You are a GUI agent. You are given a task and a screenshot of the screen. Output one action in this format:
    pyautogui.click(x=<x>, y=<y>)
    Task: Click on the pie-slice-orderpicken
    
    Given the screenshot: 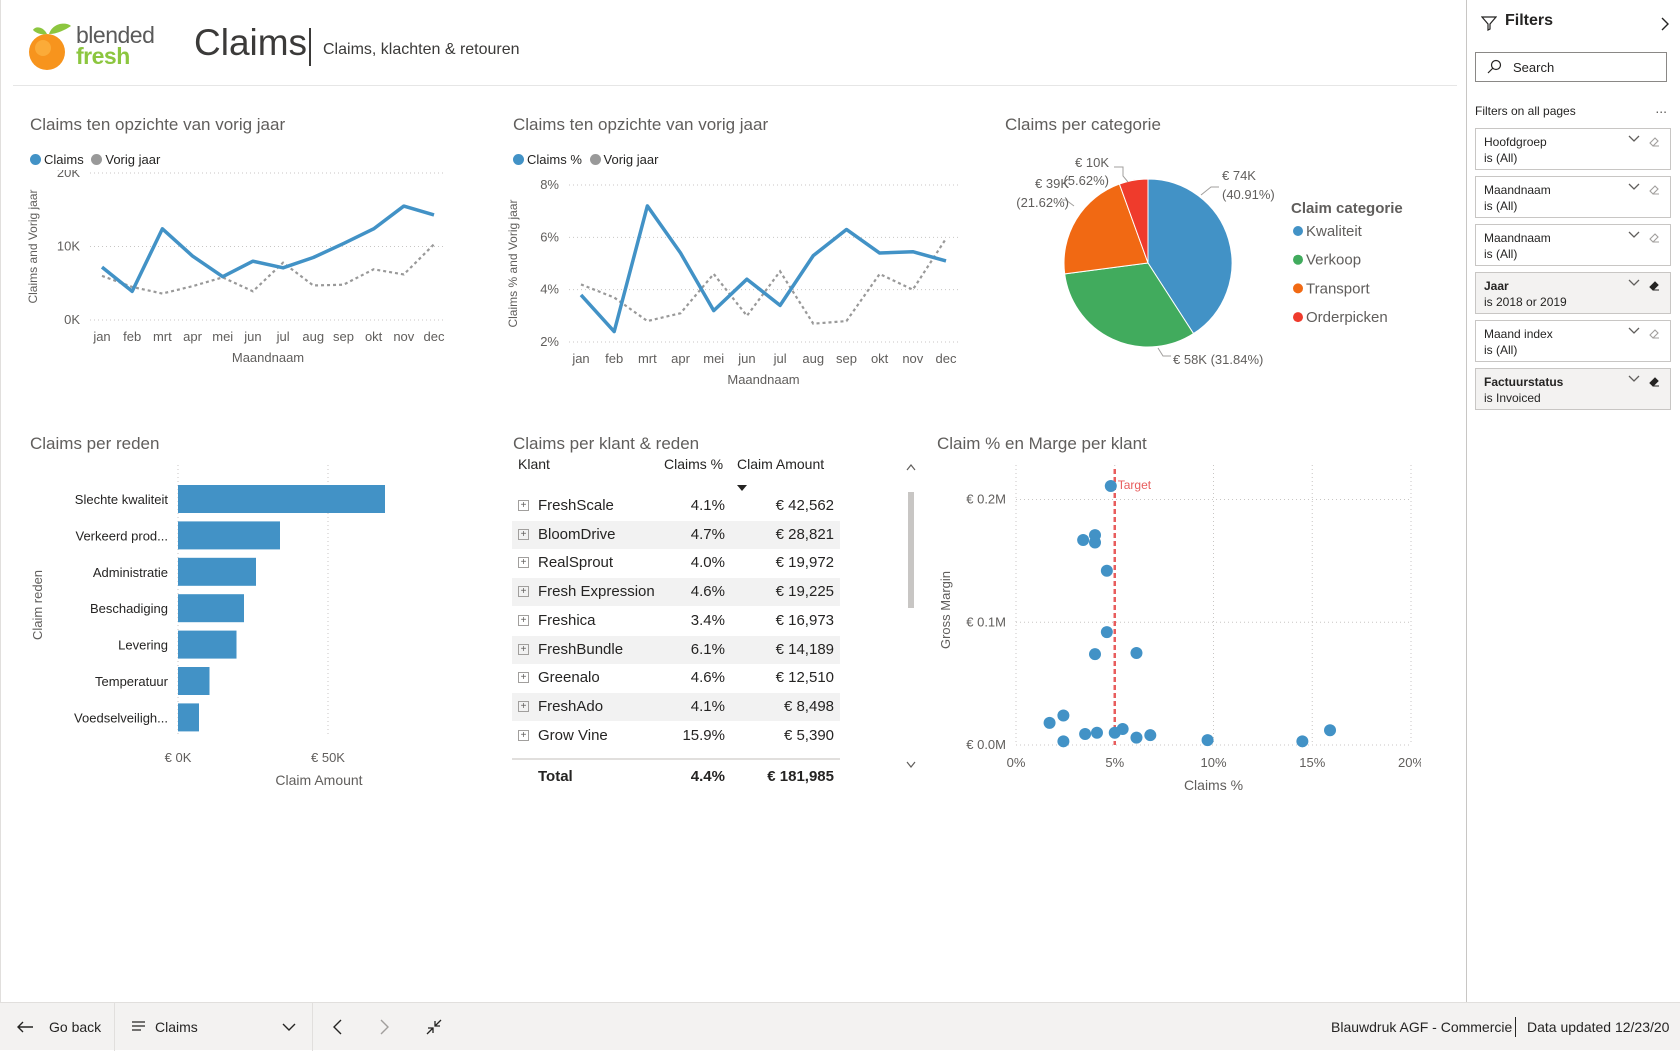 What is the action you would take?
    pyautogui.click(x=1133, y=221)
    